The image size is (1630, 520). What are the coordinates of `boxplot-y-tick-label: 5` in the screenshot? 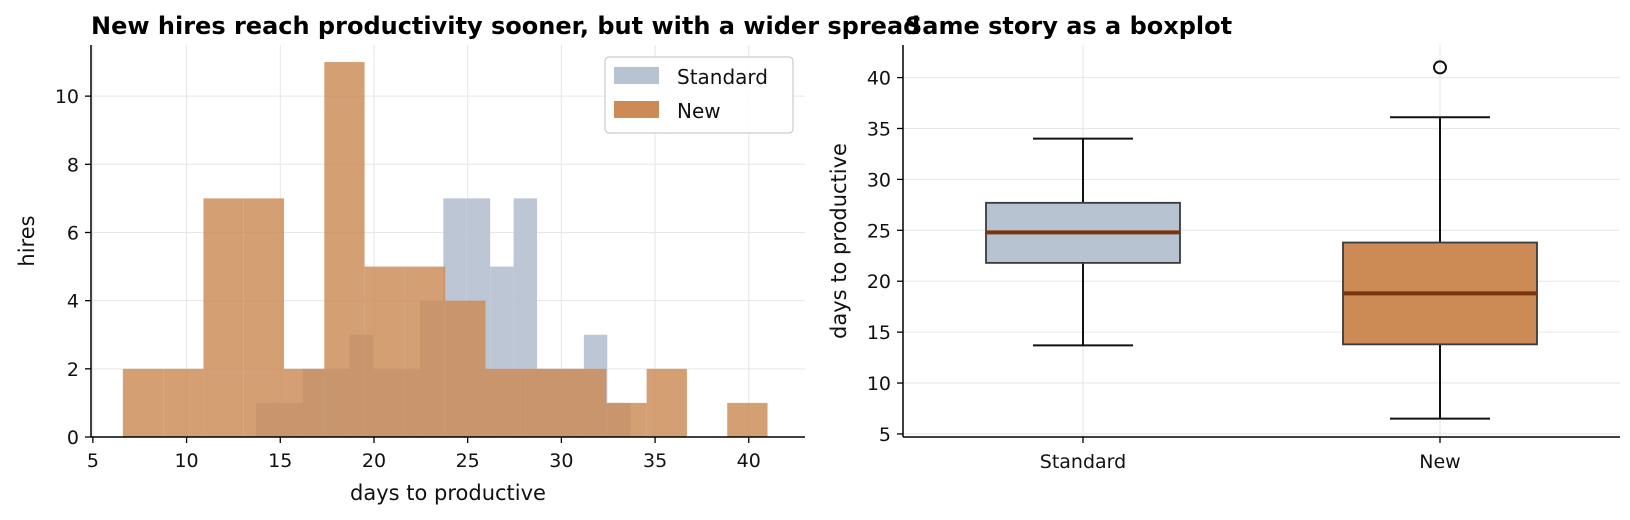 It's located at (885, 435).